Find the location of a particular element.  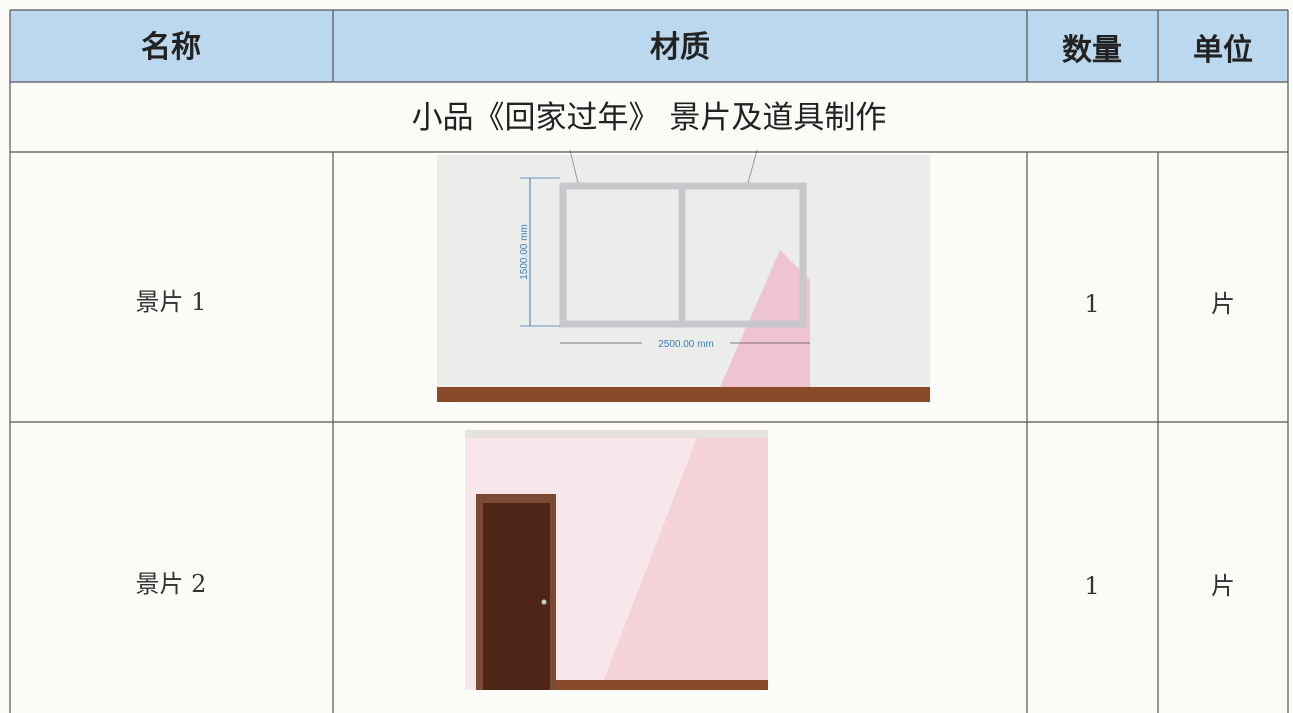

scene-2-drawing is located at coordinates (616, 560).